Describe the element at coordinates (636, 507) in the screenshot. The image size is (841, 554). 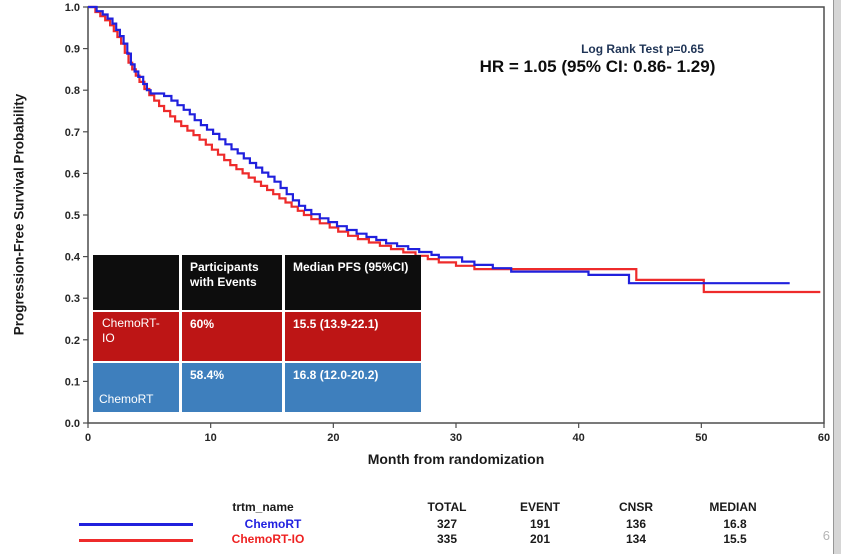
I see `legend-header-cnsr: CNSR` at that location.